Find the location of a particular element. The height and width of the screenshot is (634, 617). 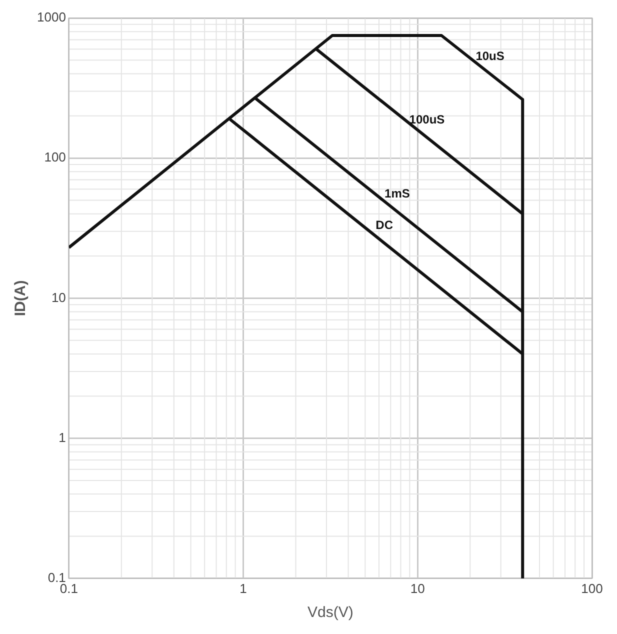

y-tick-label: 1000 is located at coordinates (51, 17).